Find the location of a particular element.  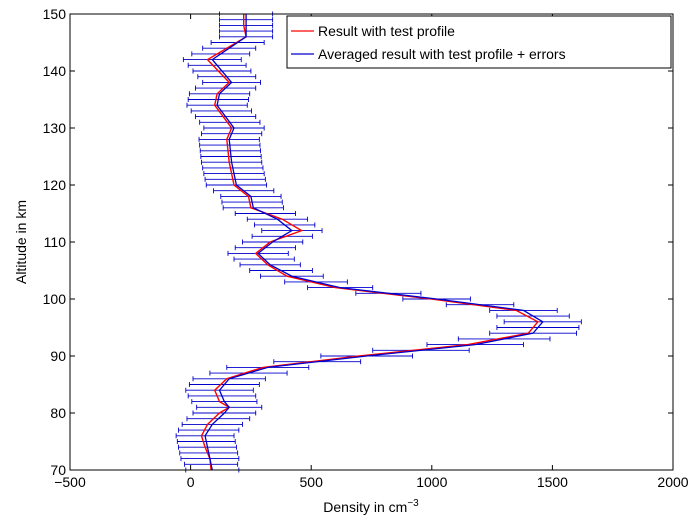

x-tick-label: 1000 is located at coordinates (431, 482).